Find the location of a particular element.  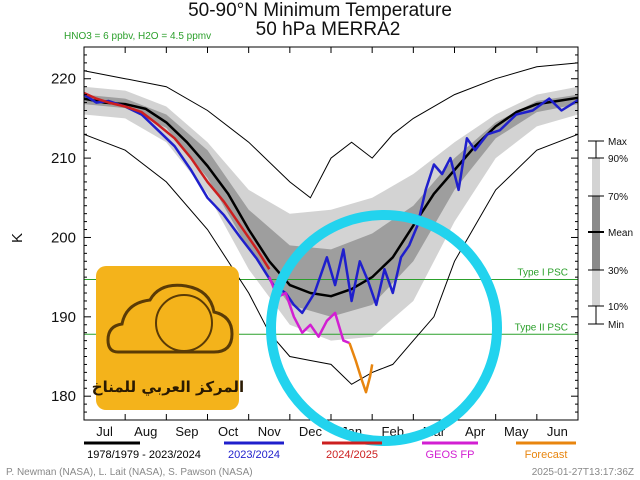

percentile-label: Mean is located at coordinates (620, 233).